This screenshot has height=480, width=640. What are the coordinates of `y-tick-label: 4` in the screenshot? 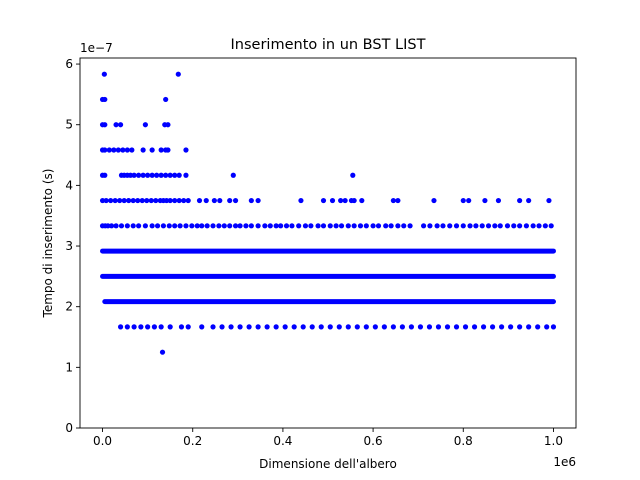 It's located at (69, 185).